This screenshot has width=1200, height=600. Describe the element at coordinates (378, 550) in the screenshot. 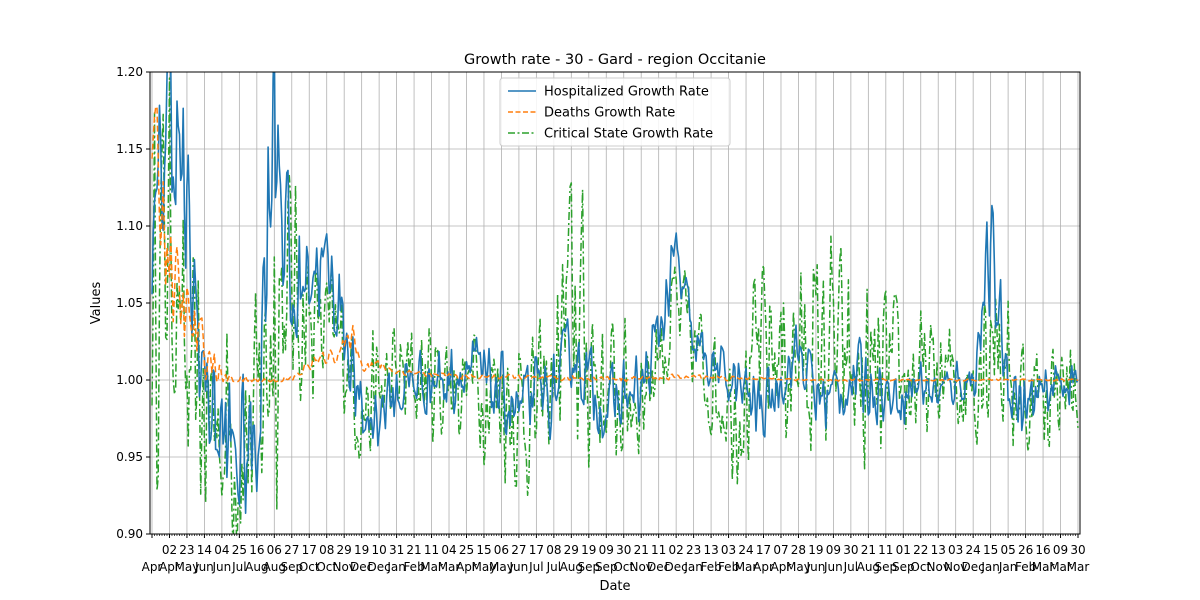

I see `x-tick-day-label: 10` at that location.